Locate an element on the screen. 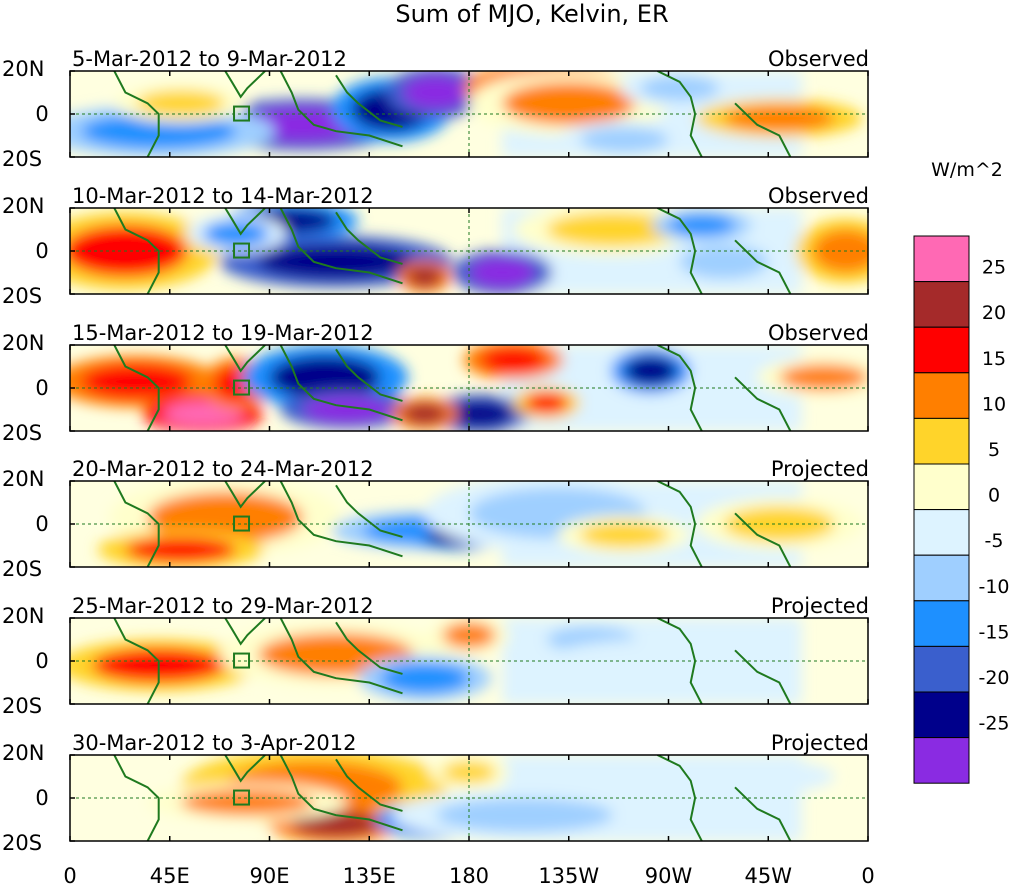  x-tick-label: 90E is located at coordinates (270, 876).